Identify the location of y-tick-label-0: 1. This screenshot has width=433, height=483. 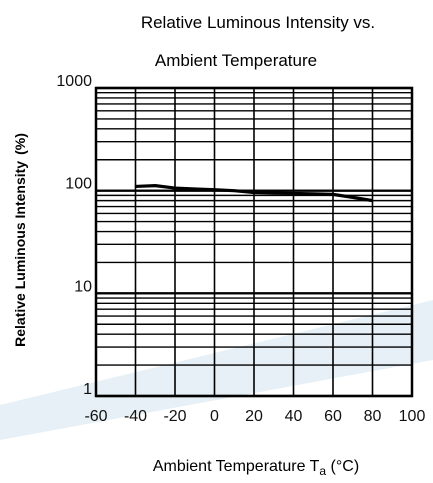
(87, 389).